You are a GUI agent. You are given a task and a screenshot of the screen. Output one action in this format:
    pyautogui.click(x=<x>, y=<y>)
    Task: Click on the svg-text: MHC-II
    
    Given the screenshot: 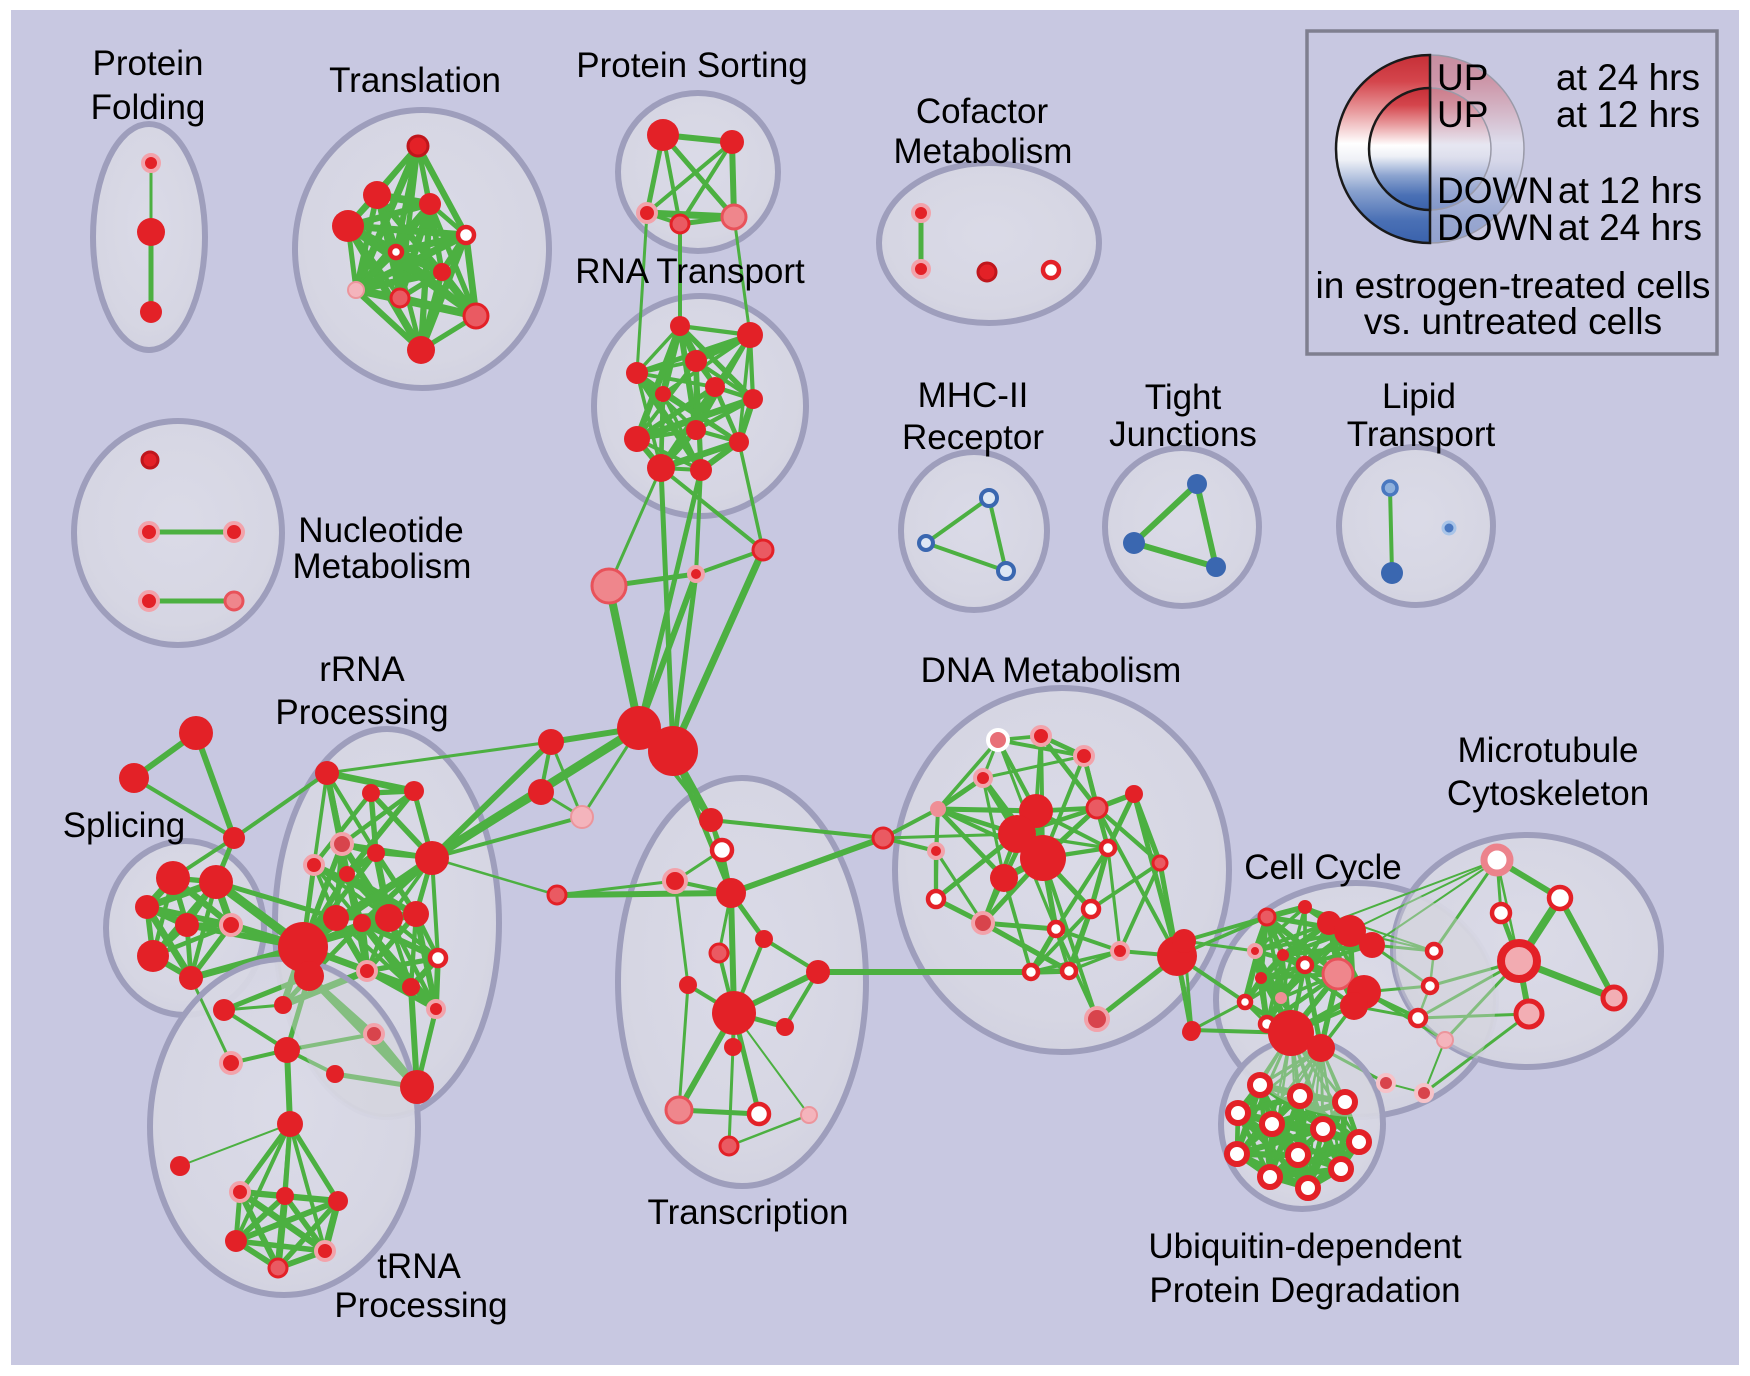 What is the action you would take?
    pyautogui.click(x=973, y=395)
    